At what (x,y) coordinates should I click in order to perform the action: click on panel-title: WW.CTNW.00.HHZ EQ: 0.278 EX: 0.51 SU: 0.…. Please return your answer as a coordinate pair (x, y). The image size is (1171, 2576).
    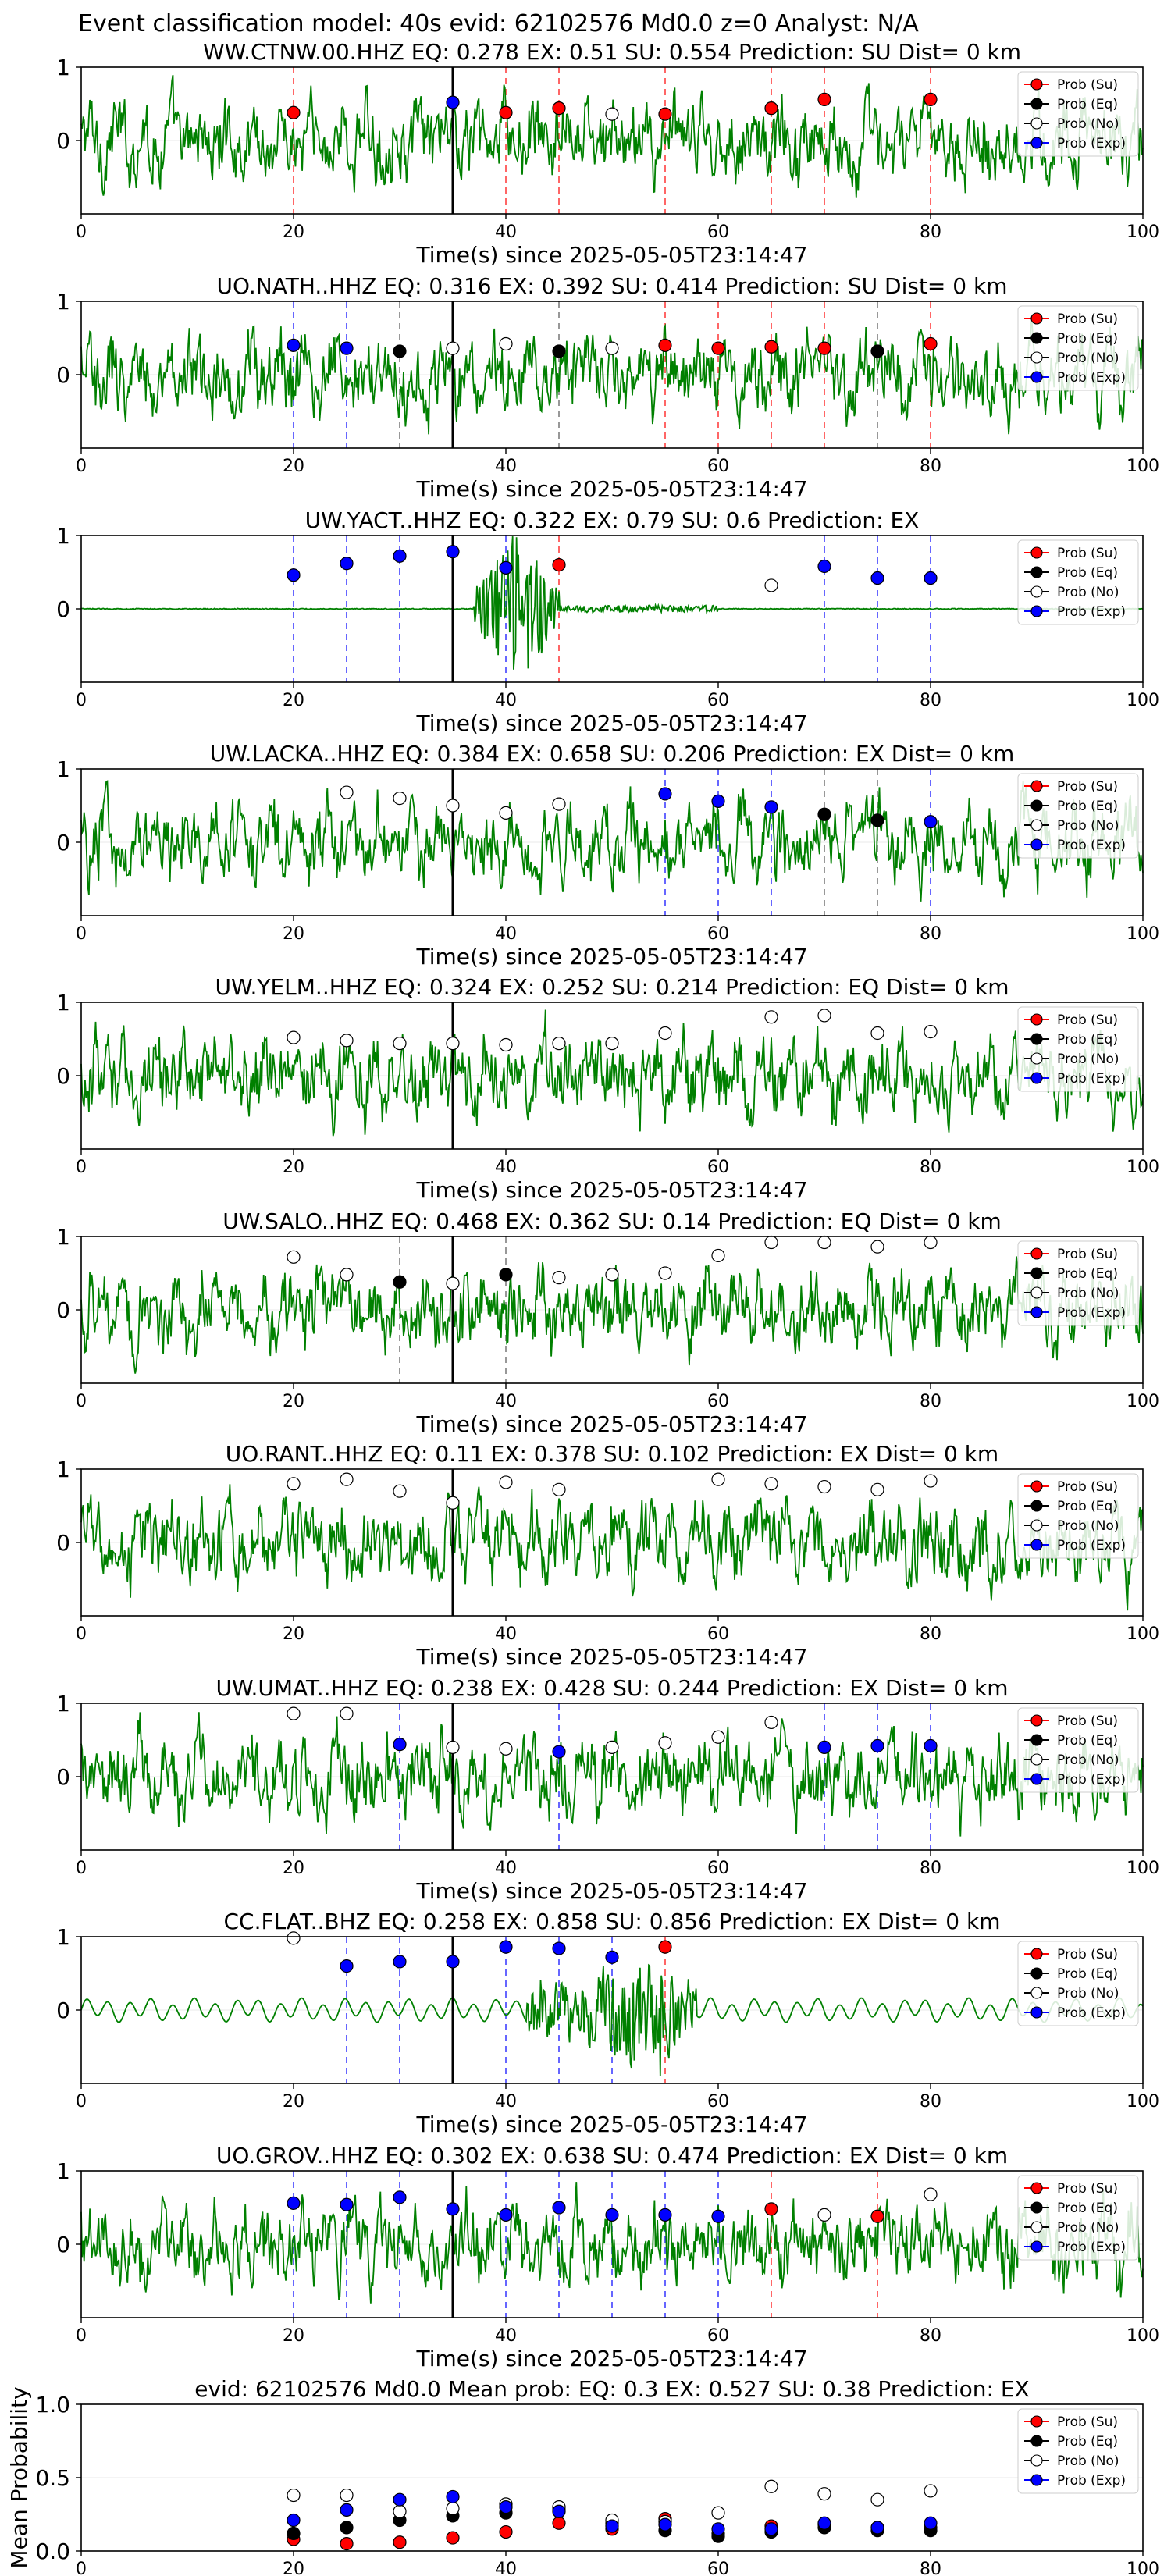
    Looking at the image, I should click on (612, 52).